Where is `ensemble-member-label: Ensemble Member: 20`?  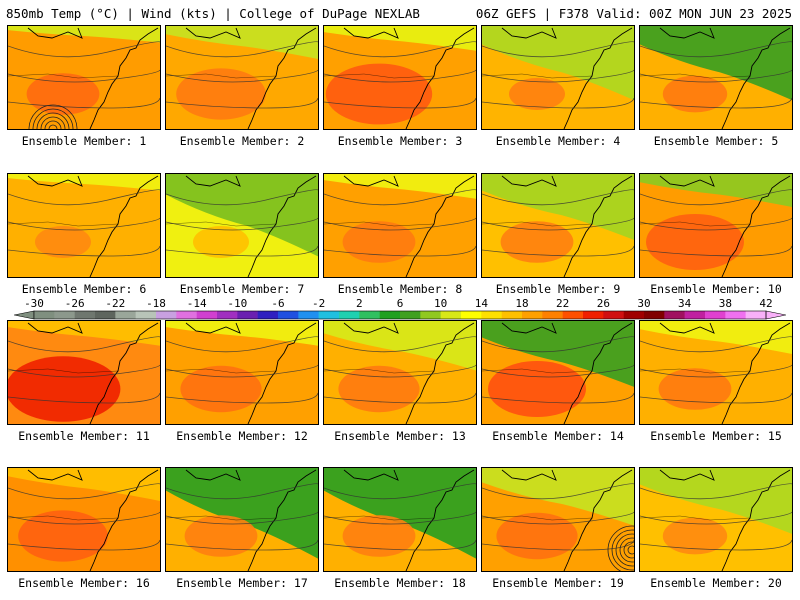 ensemble-member-label: Ensemble Member: 20 is located at coordinates (716, 583).